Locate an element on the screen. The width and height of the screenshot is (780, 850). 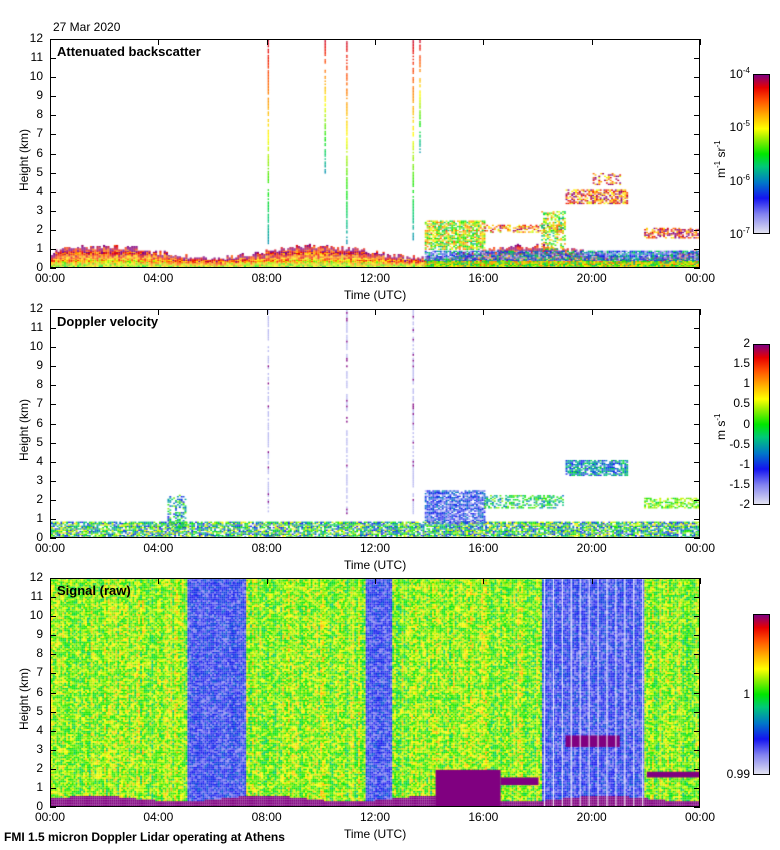
colorbar-tick-label: 10-7 is located at coordinates (730, 233).